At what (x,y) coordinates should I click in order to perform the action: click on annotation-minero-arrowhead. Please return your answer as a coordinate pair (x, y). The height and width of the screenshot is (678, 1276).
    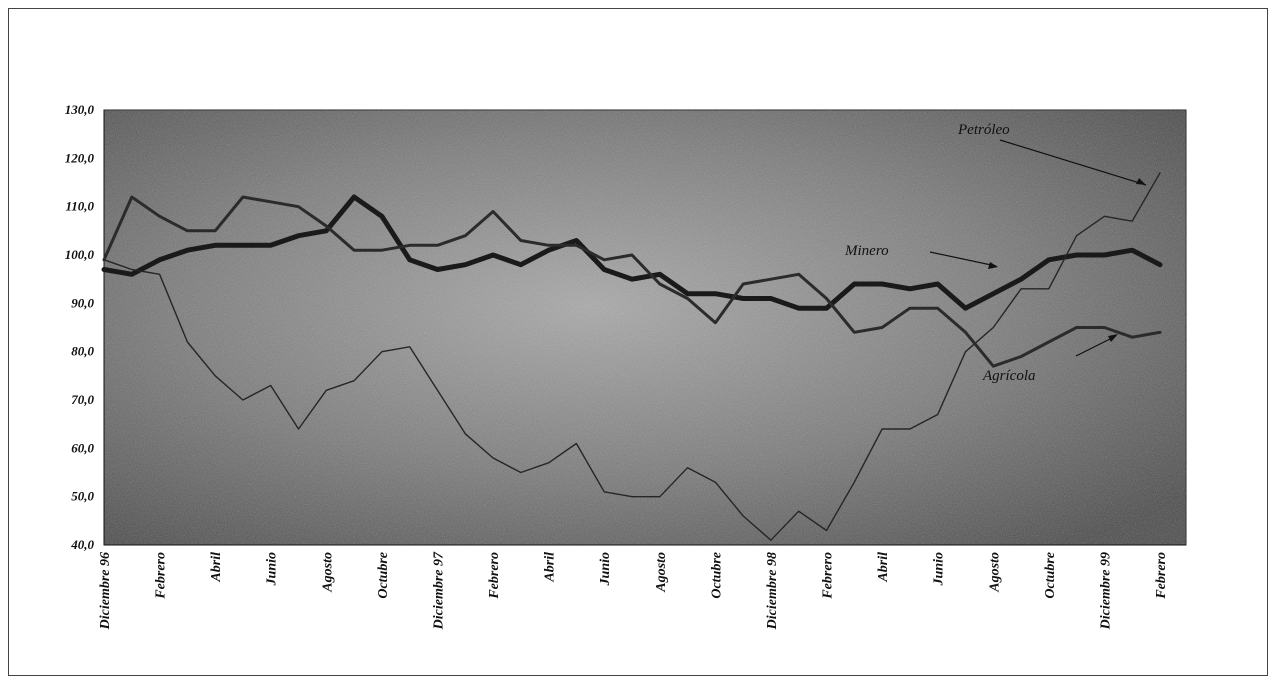
    Looking at the image, I should click on (993, 265).